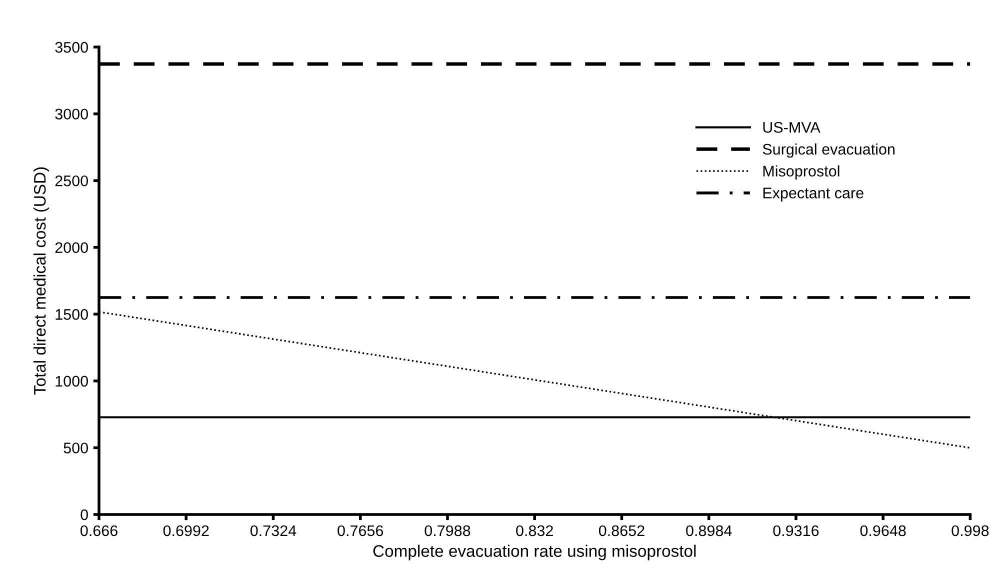  Describe the element at coordinates (71, 180) in the screenshot. I see `y-tick-label: 2500` at that location.